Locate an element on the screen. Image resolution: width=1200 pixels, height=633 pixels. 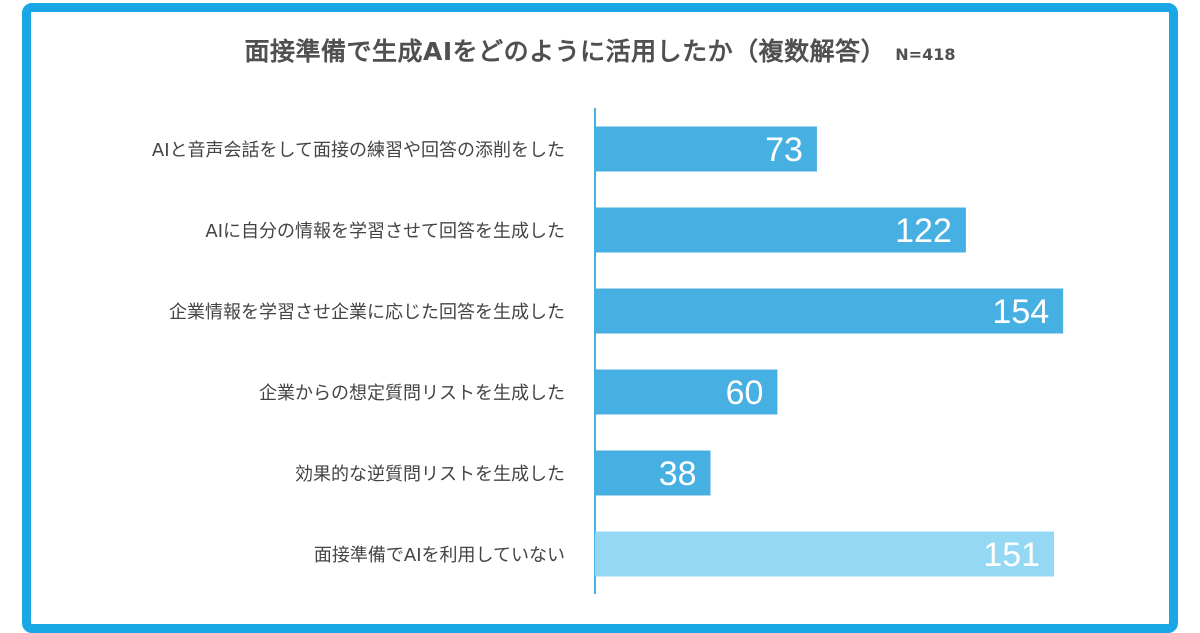
value-label-6: 151 is located at coordinates (1011, 555).